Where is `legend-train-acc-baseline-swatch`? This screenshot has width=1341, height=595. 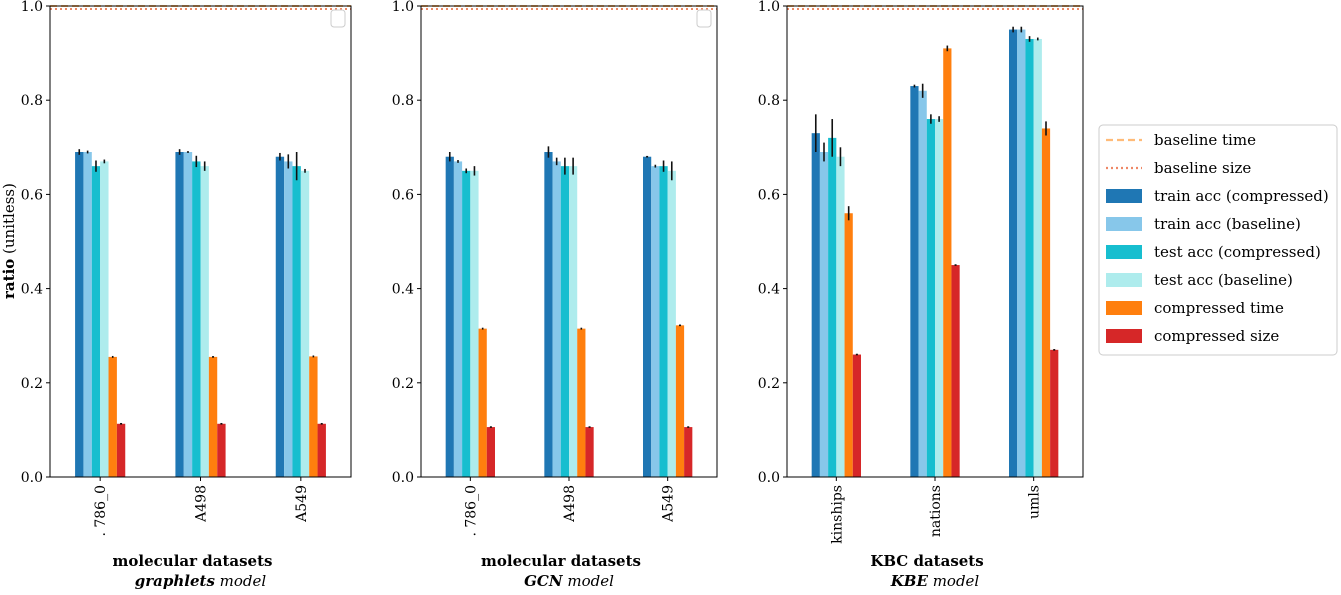
legend-train-acc-baseline-swatch is located at coordinates (1124, 224).